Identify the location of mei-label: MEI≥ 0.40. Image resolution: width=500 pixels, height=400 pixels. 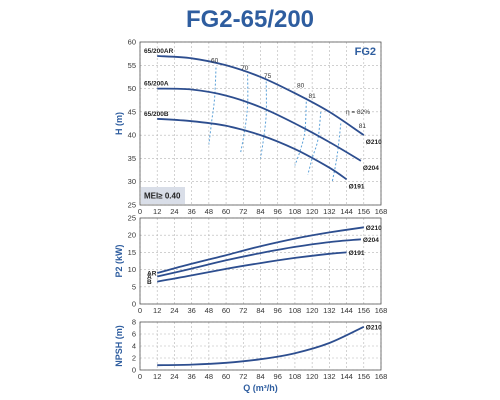
(162, 196).